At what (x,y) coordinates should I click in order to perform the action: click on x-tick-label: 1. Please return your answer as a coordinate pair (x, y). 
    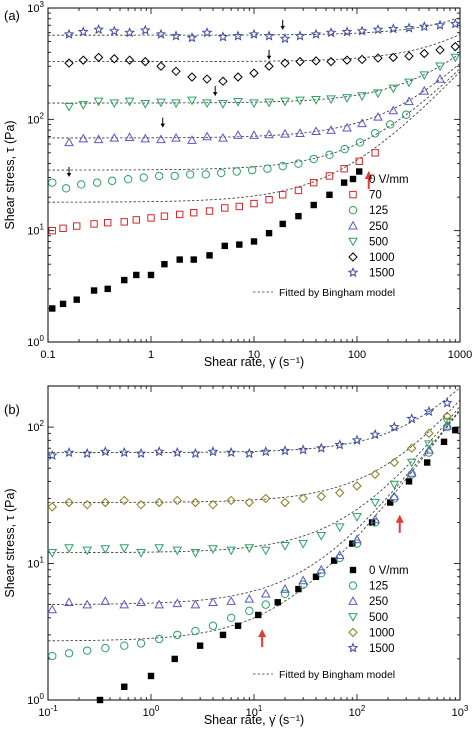
    Looking at the image, I should click on (151, 355).